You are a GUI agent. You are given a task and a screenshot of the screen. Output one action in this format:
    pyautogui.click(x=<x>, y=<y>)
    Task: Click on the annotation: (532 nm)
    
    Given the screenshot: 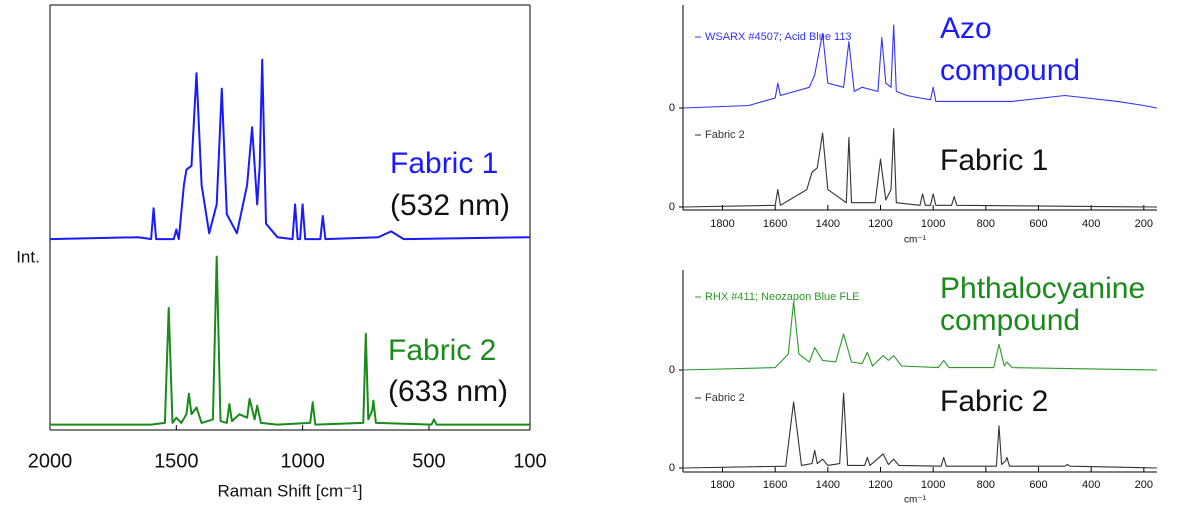 What is the action you would take?
    pyautogui.click(x=450, y=205)
    